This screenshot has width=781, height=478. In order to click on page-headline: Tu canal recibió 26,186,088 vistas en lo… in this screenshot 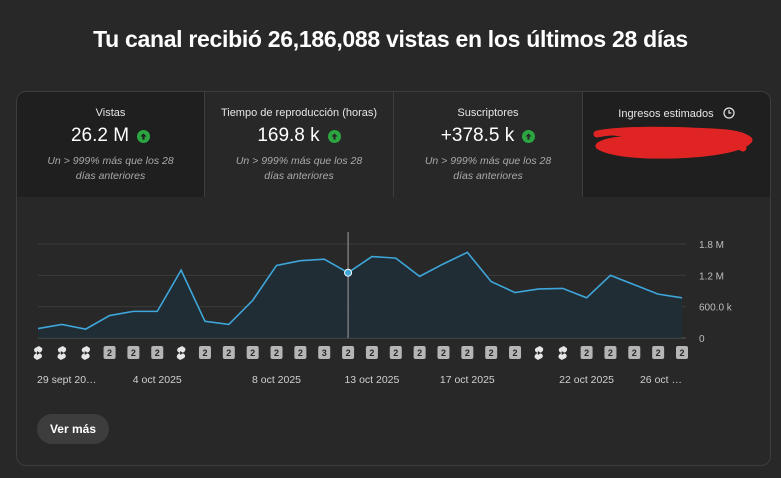, I will do `click(390, 39)`.